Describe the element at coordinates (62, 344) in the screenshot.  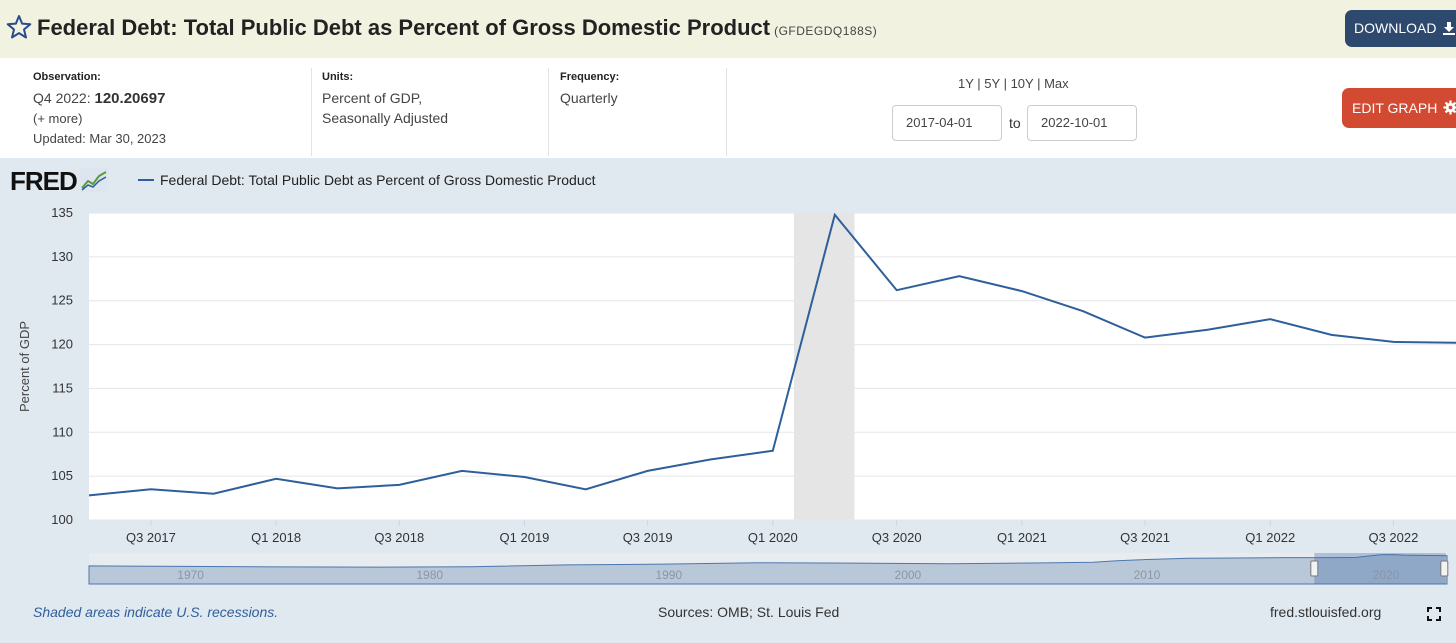
I see `y-tick-label: 120` at that location.